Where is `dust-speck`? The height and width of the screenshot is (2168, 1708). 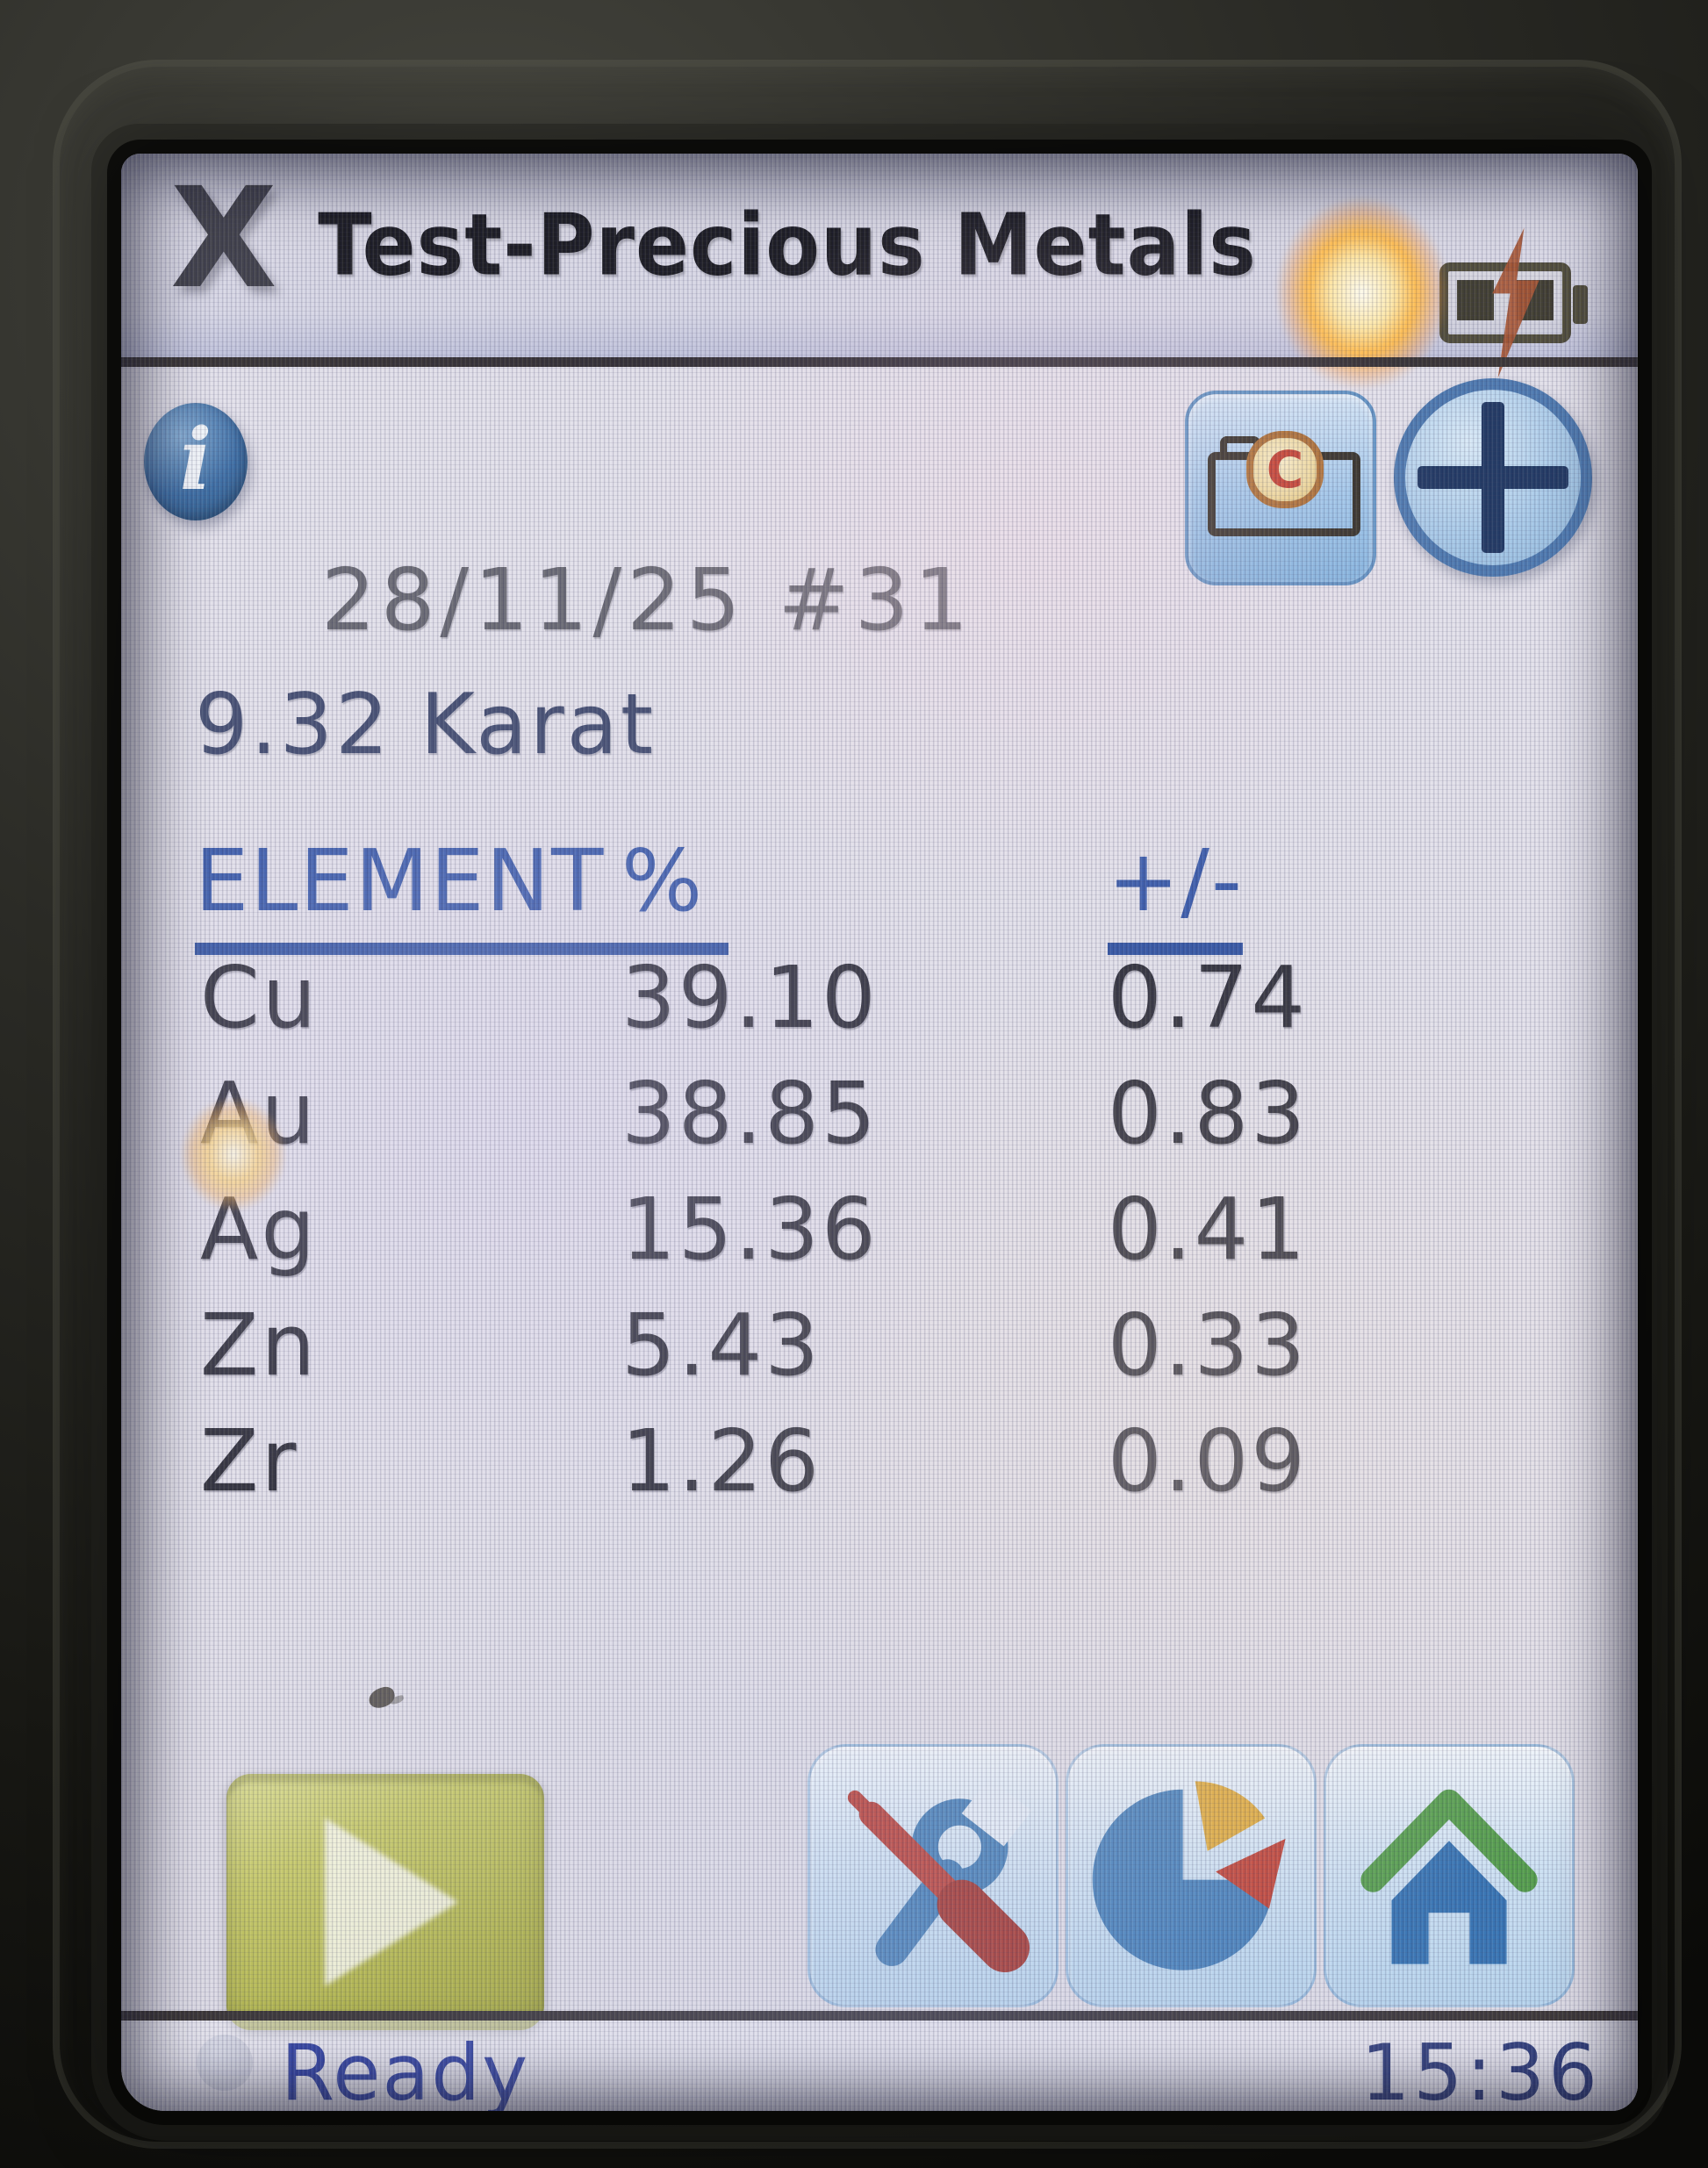
dust-speck is located at coordinates (382, 1697).